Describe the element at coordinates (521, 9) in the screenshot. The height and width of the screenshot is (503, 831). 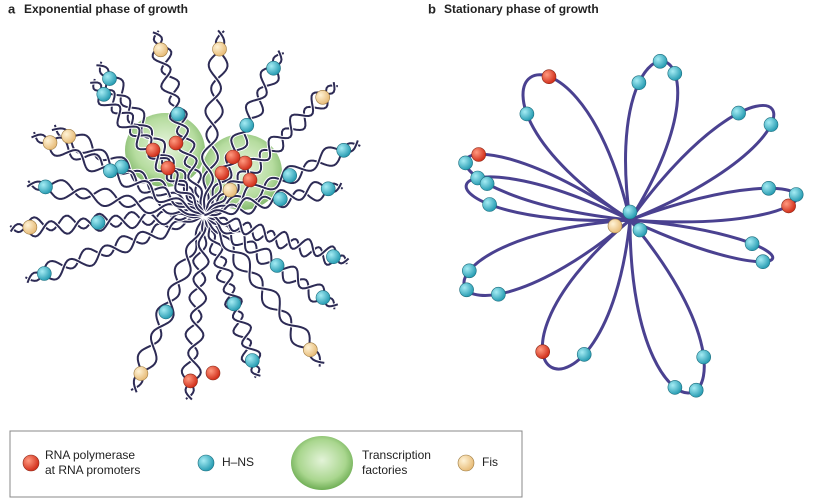
I see `panel-title: Stationary phase of growth` at that location.